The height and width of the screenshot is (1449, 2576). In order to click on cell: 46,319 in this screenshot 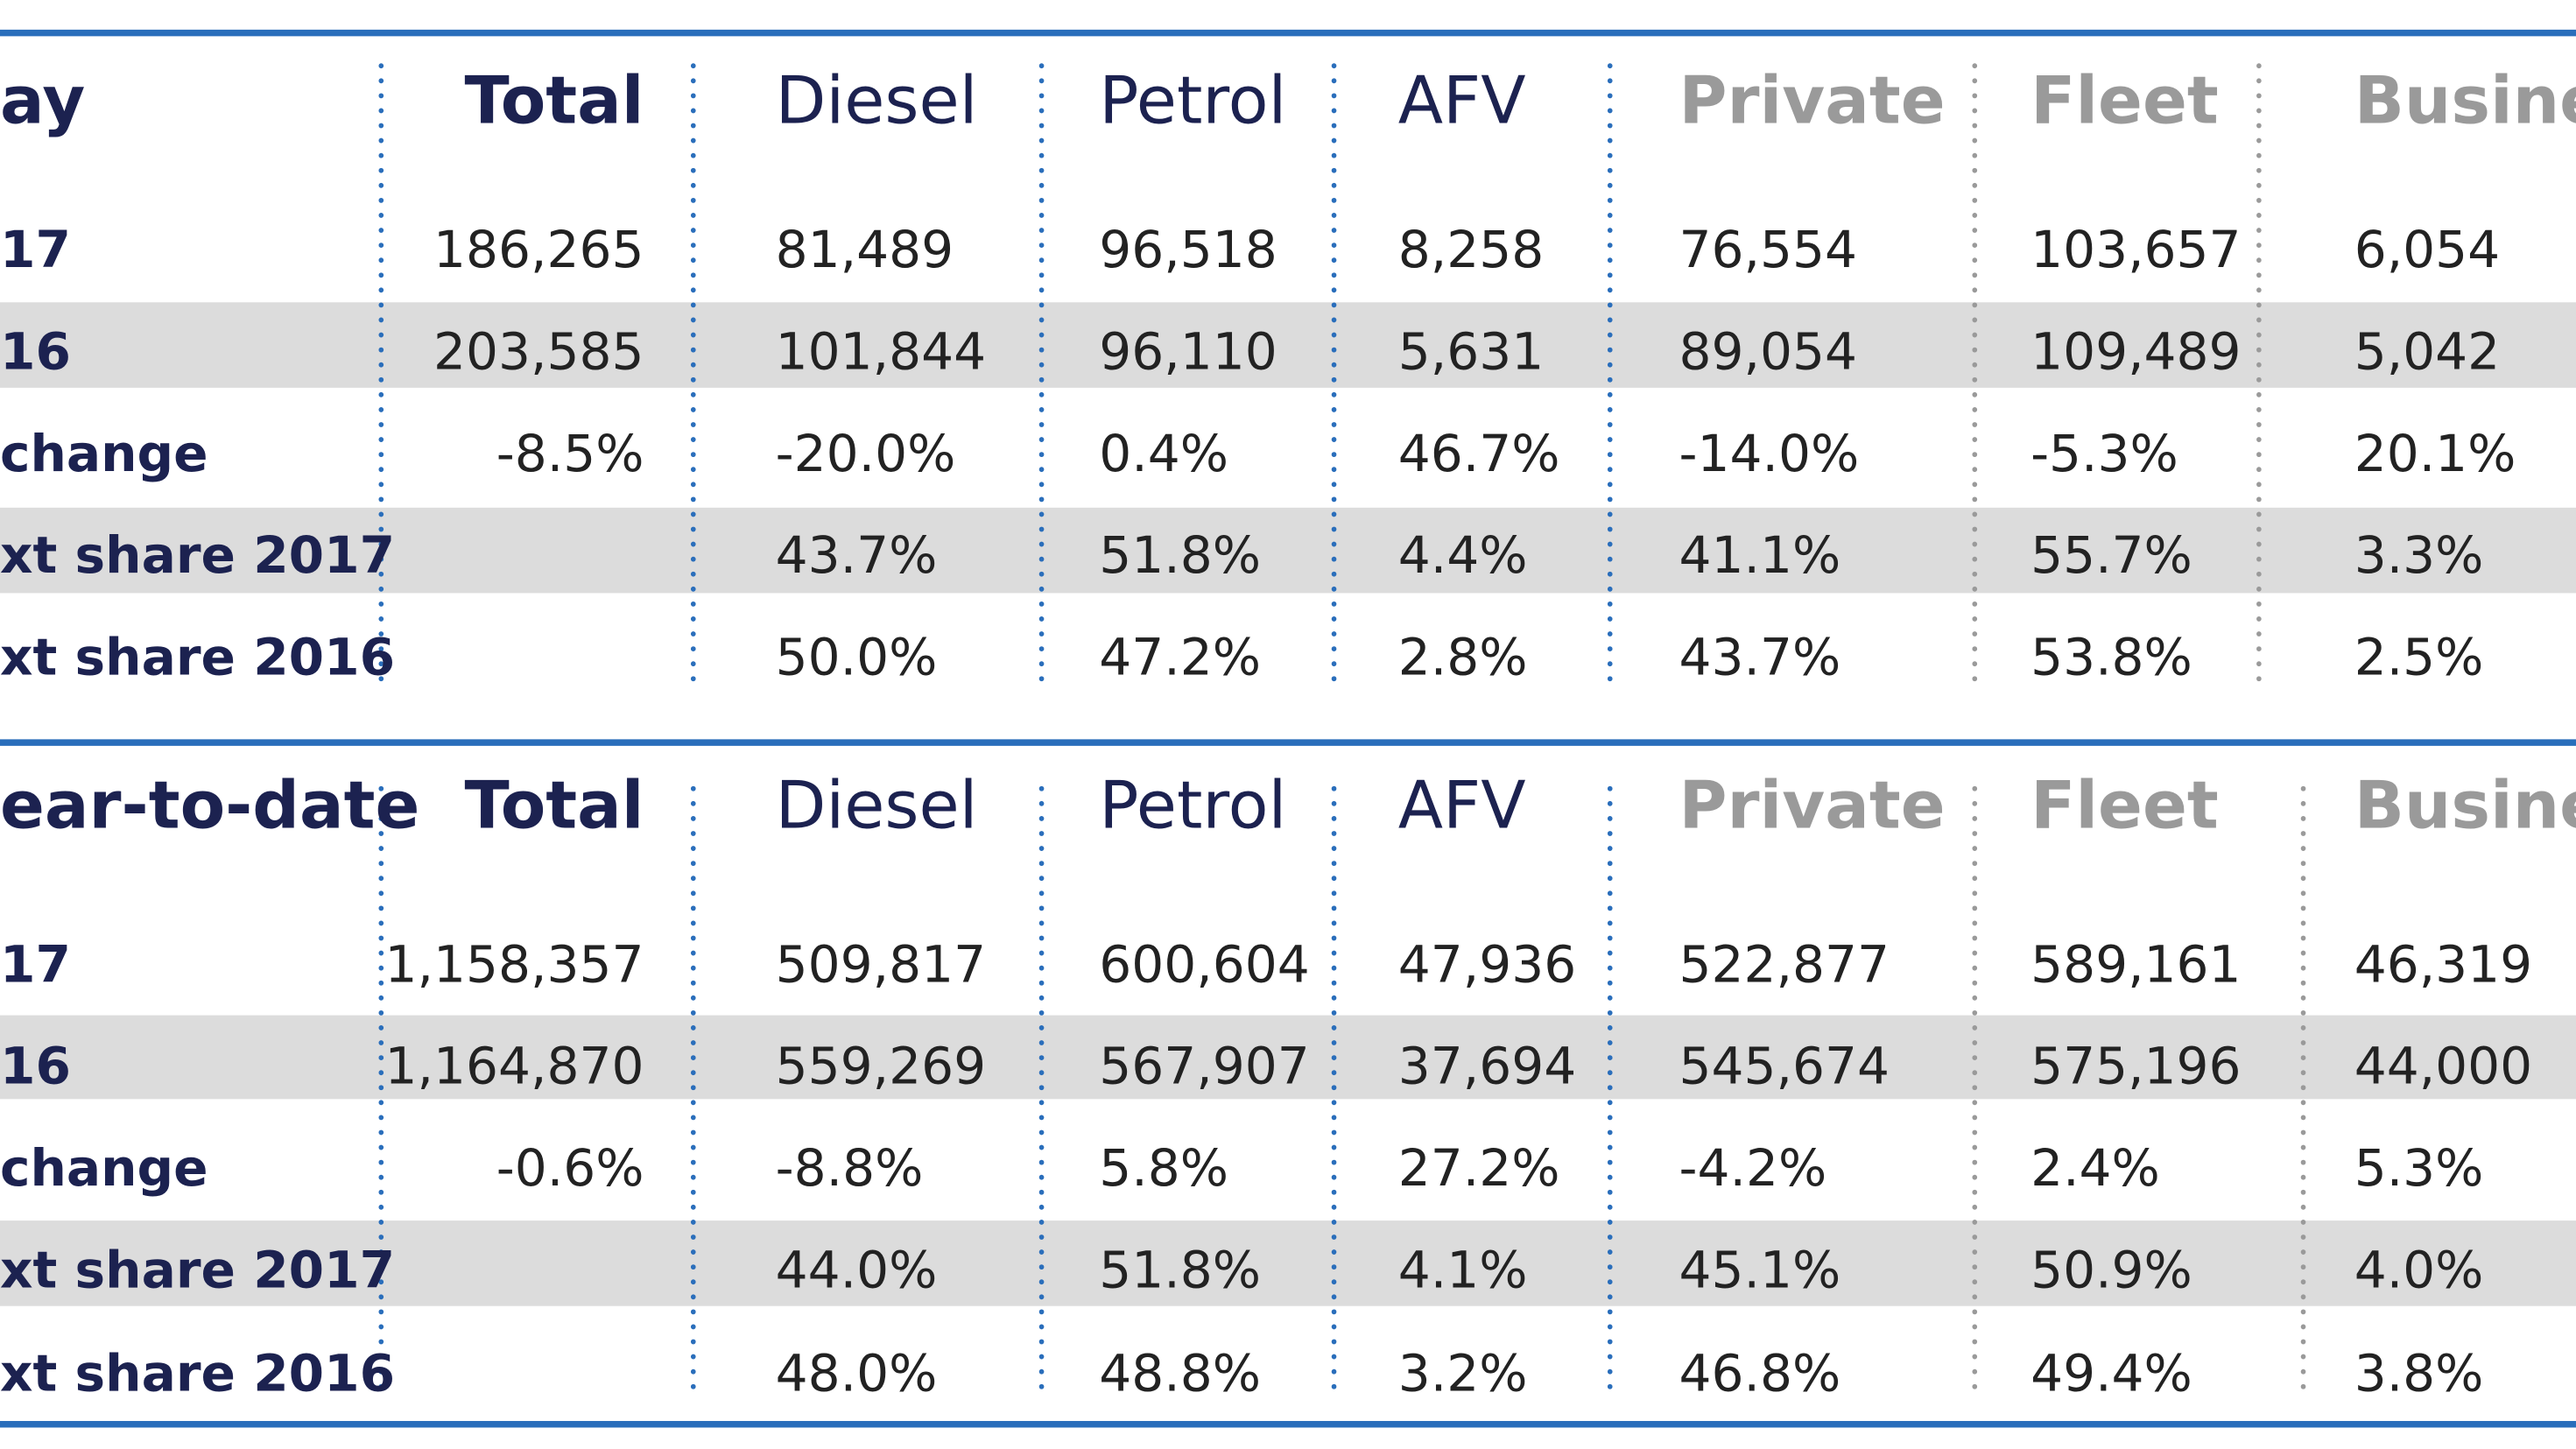, I will do `click(2443, 964)`.